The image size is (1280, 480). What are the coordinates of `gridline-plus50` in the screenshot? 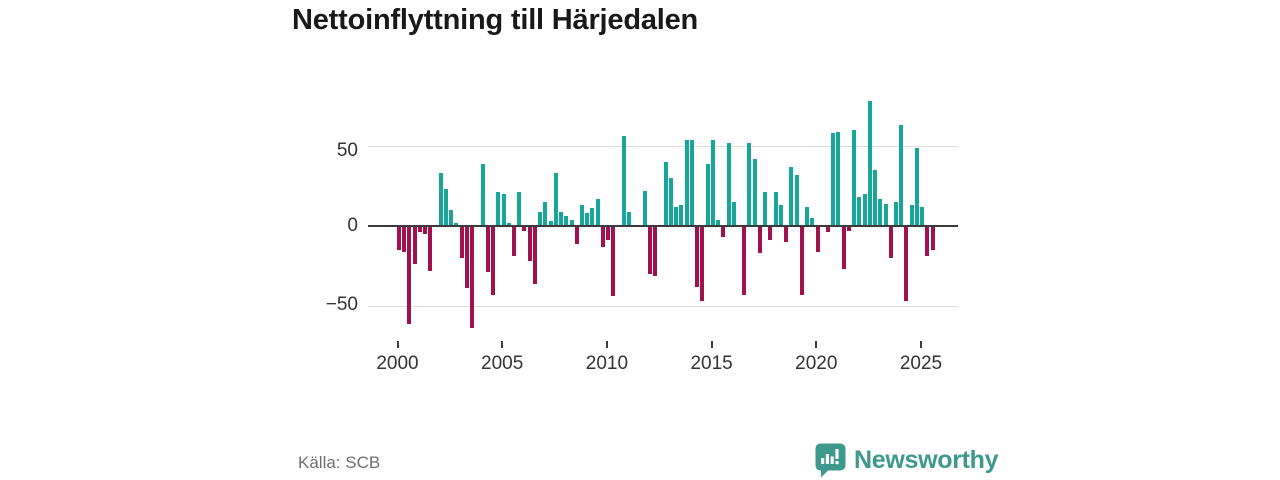 It's located at (663, 146).